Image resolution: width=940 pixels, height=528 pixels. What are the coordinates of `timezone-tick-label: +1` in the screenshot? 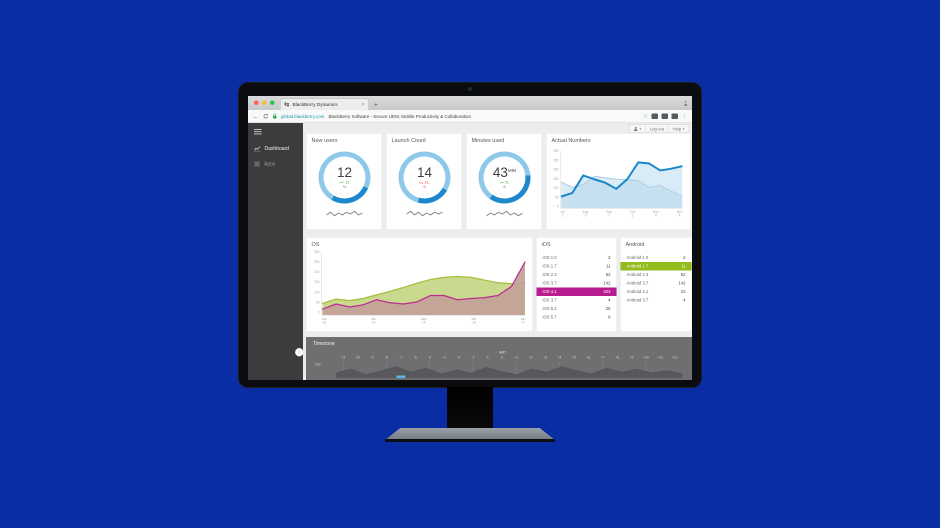 It's located at (516, 358).